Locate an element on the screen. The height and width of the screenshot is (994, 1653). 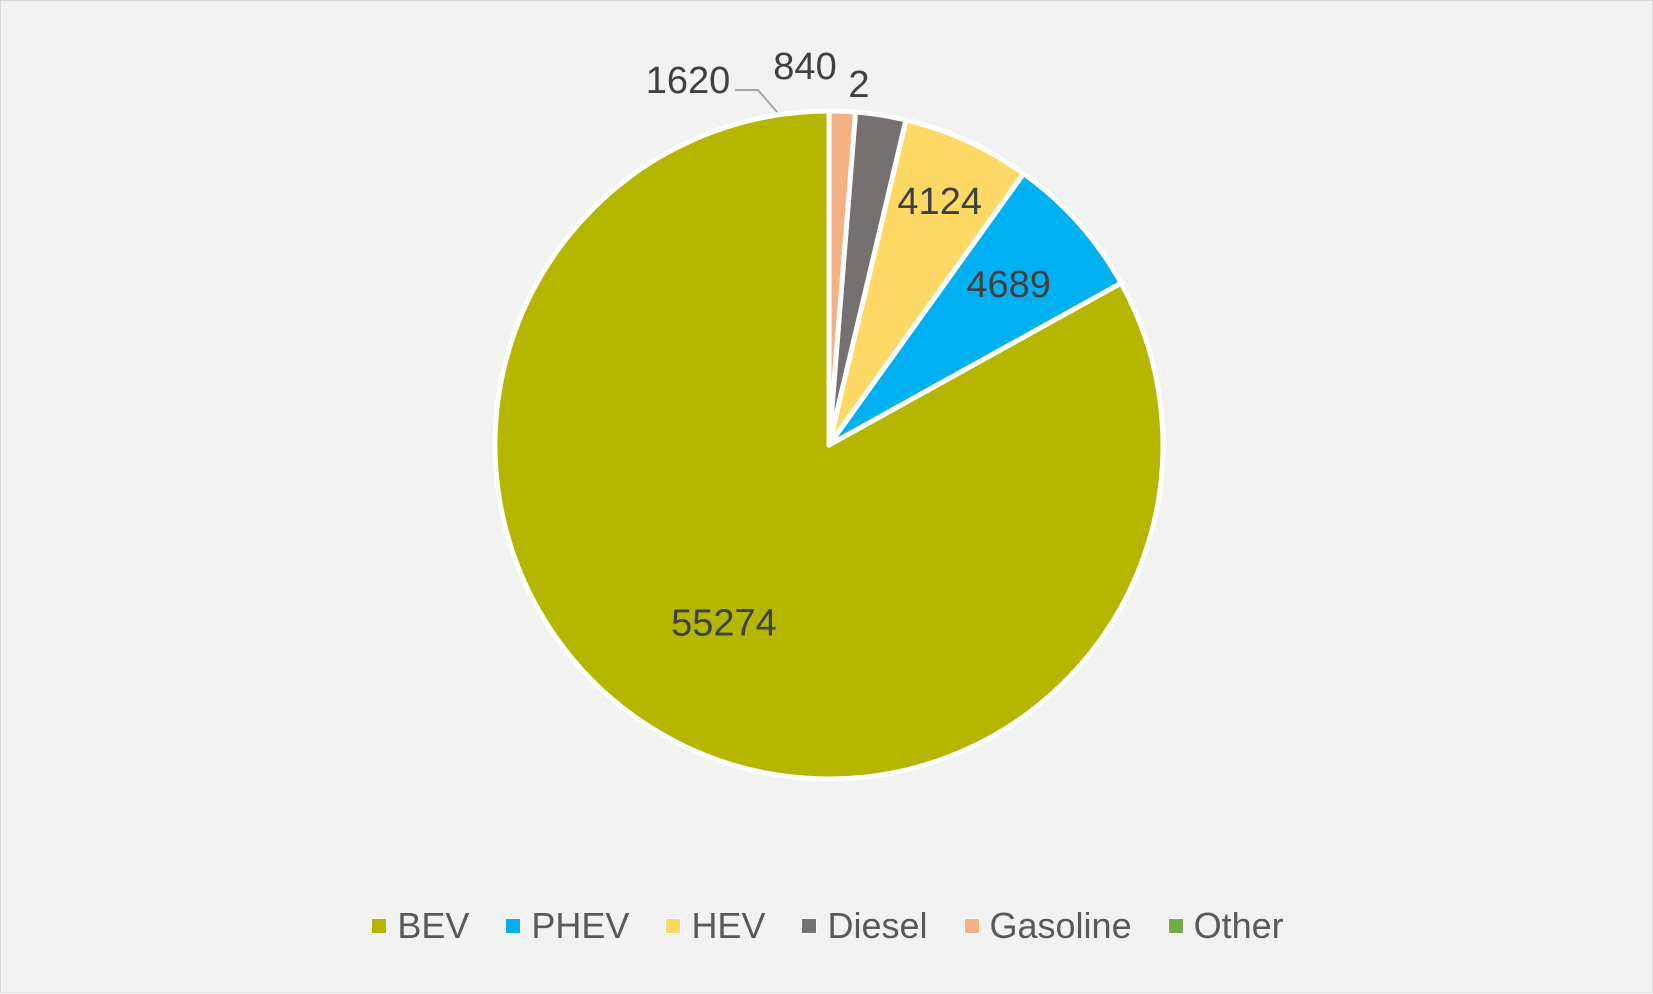
legend-item-diesel: Diesel is located at coordinates (864, 926).